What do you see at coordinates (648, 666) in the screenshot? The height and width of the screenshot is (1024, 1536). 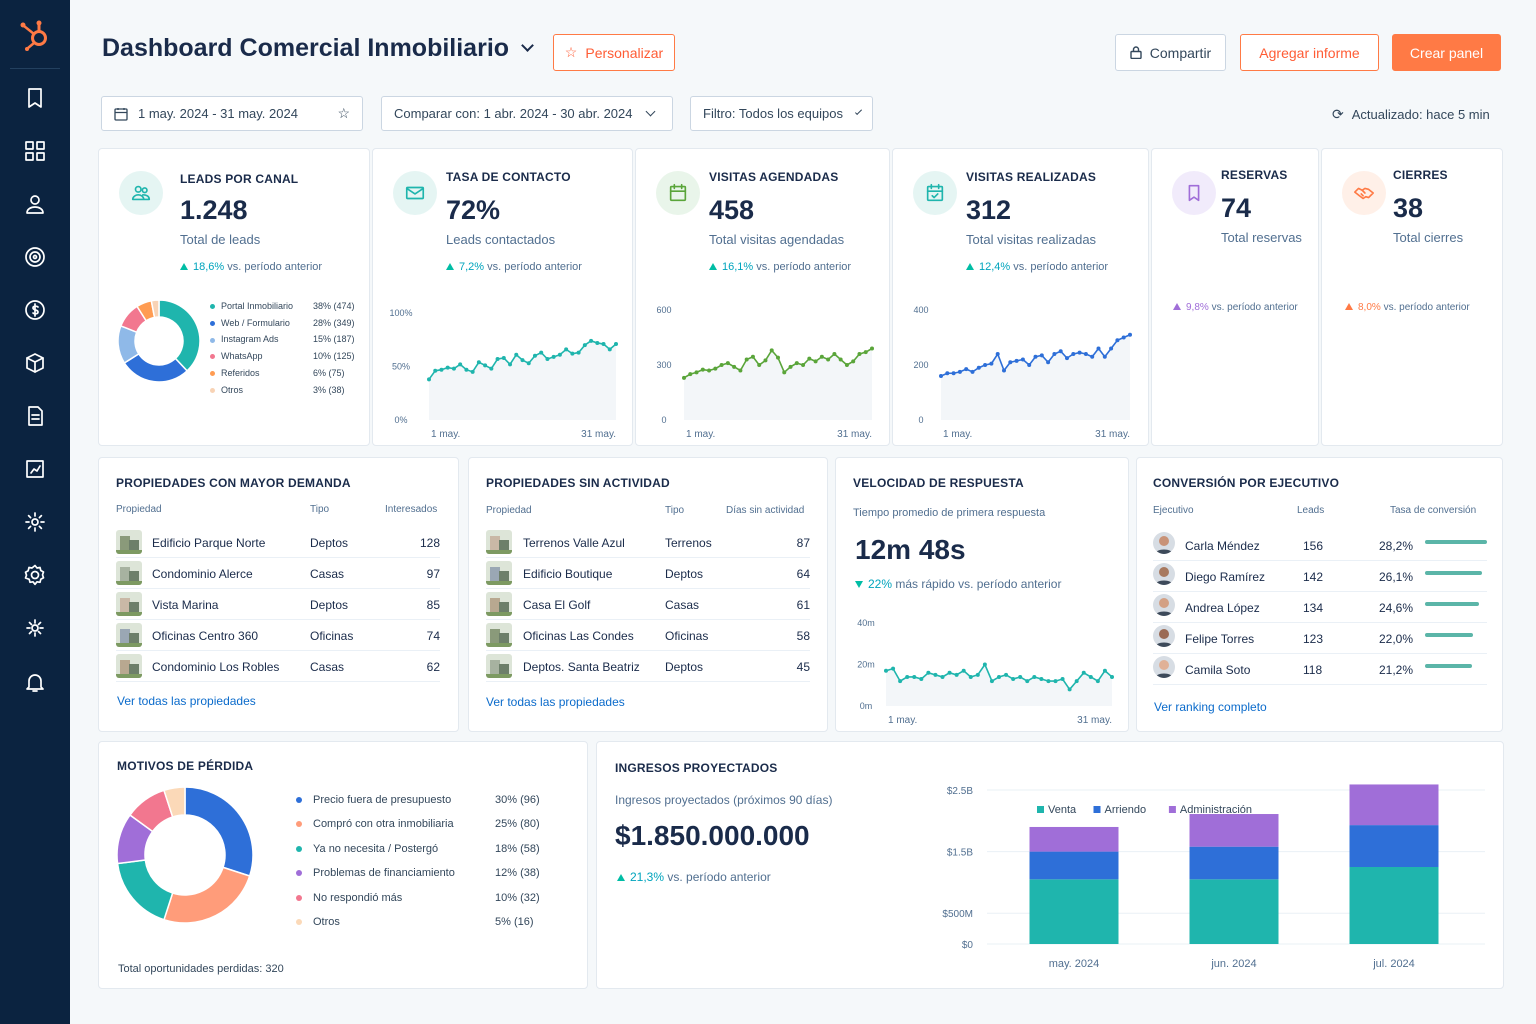 I see `table-row: Deptos. Santa Beatriz Deptos 45` at bounding box center [648, 666].